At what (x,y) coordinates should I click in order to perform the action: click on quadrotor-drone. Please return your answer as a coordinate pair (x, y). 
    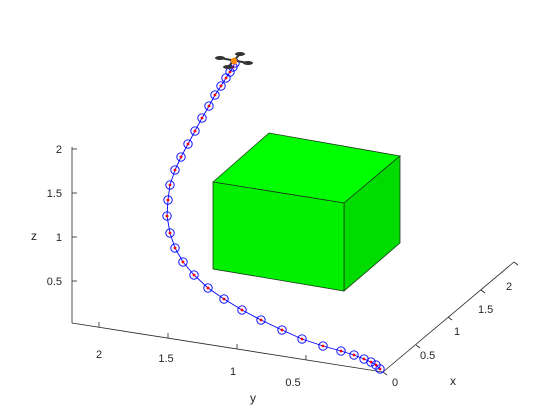
    Looking at the image, I should click on (234, 60).